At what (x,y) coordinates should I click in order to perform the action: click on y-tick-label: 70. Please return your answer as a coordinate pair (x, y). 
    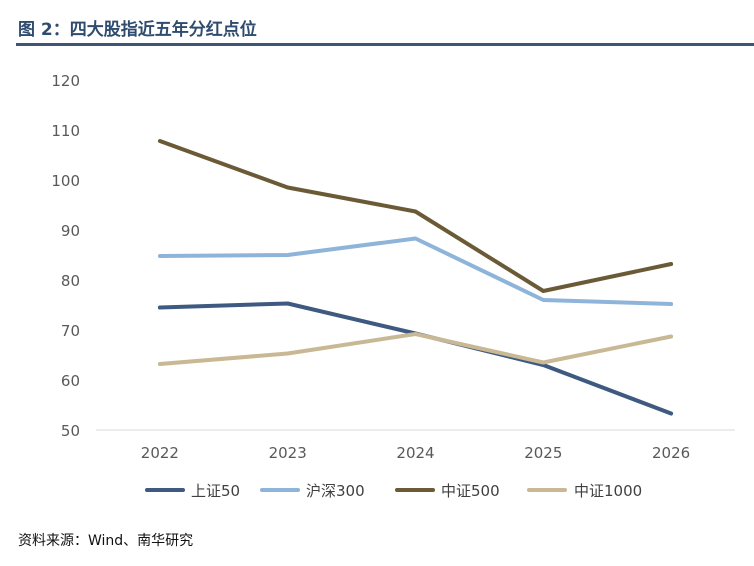
    Looking at the image, I should click on (70, 331).